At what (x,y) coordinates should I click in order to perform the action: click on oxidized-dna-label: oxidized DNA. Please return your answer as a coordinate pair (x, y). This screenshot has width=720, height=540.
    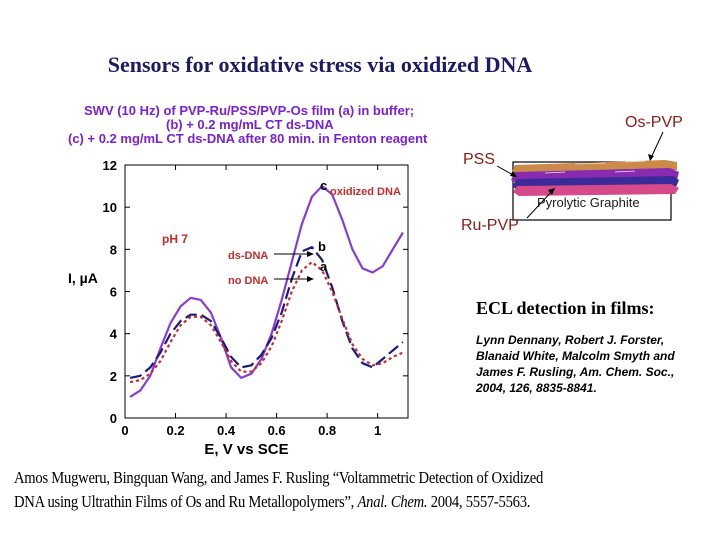
    Looking at the image, I should click on (365, 192).